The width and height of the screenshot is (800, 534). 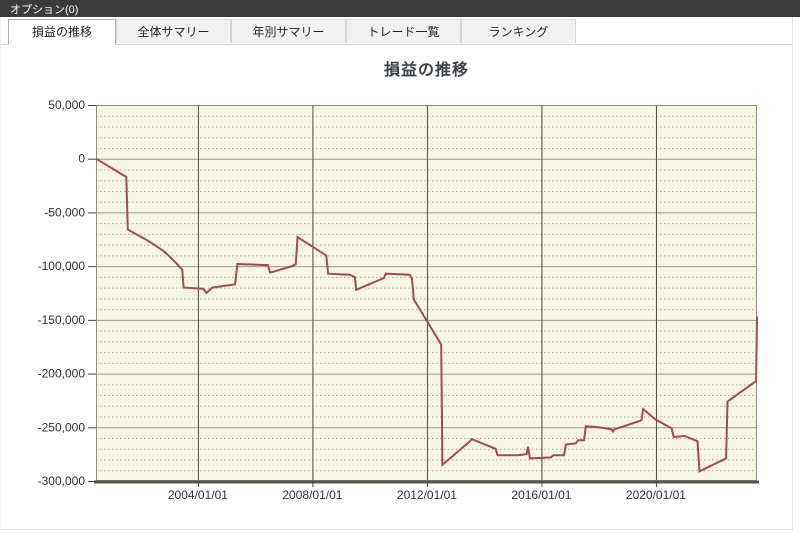 I want to click on tab-profit-loss-transition: 損益の推移, so click(x=62, y=32).